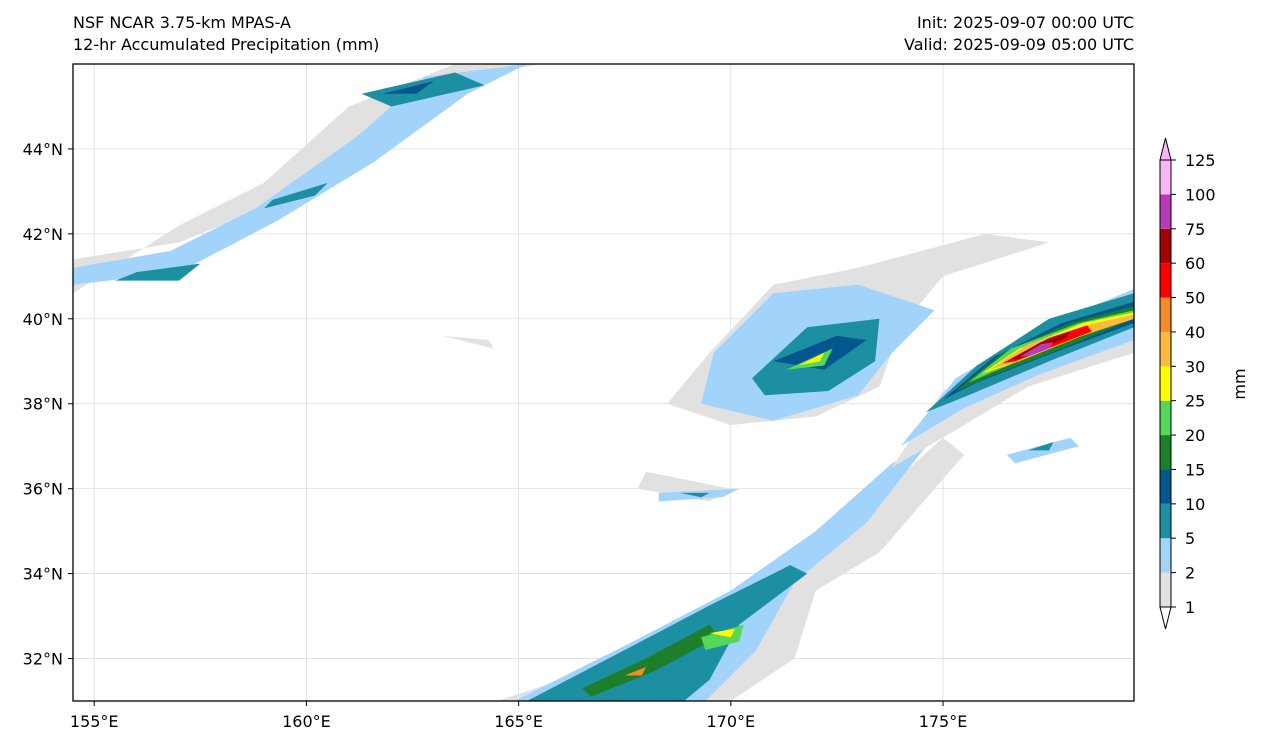 Image resolution: width=1262 pixels, height=745 pixels. What do you see at coordinates (1195, 229) in the screenshot?
I see `colorbar-level-label: 75` at bounding box center [1195, 229].